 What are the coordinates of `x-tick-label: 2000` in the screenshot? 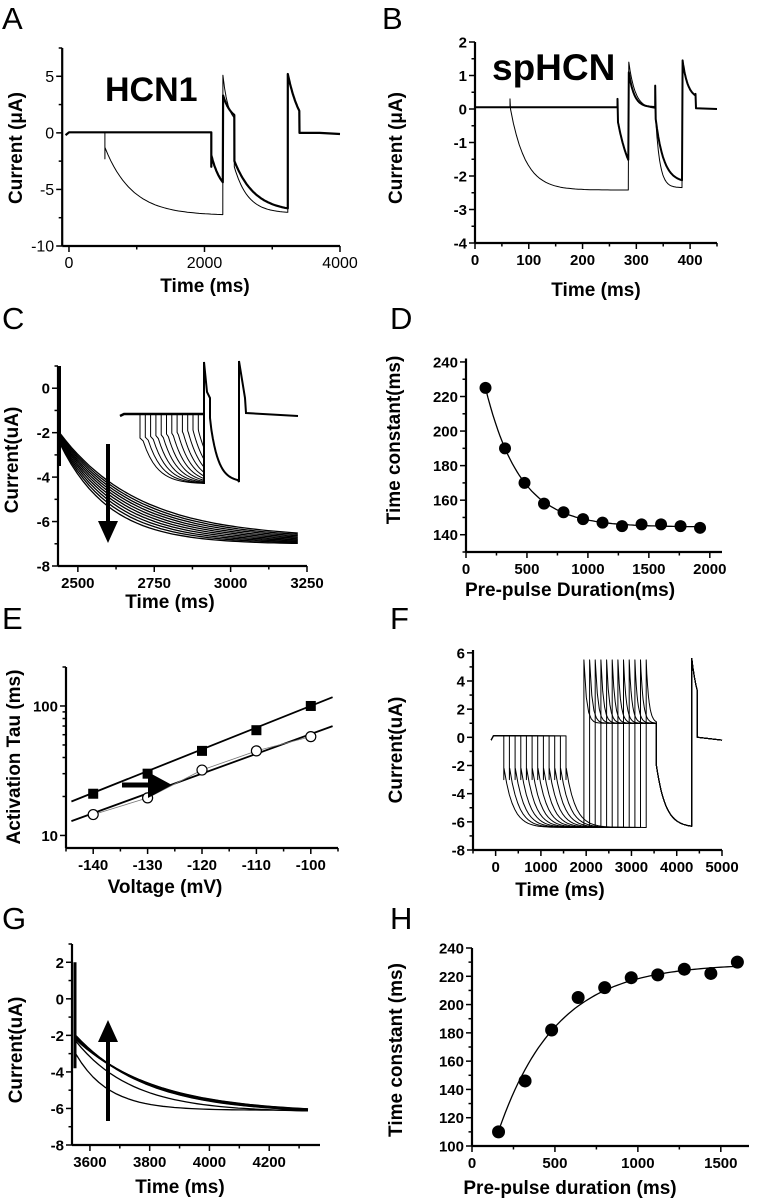 It's located at (709, 569).